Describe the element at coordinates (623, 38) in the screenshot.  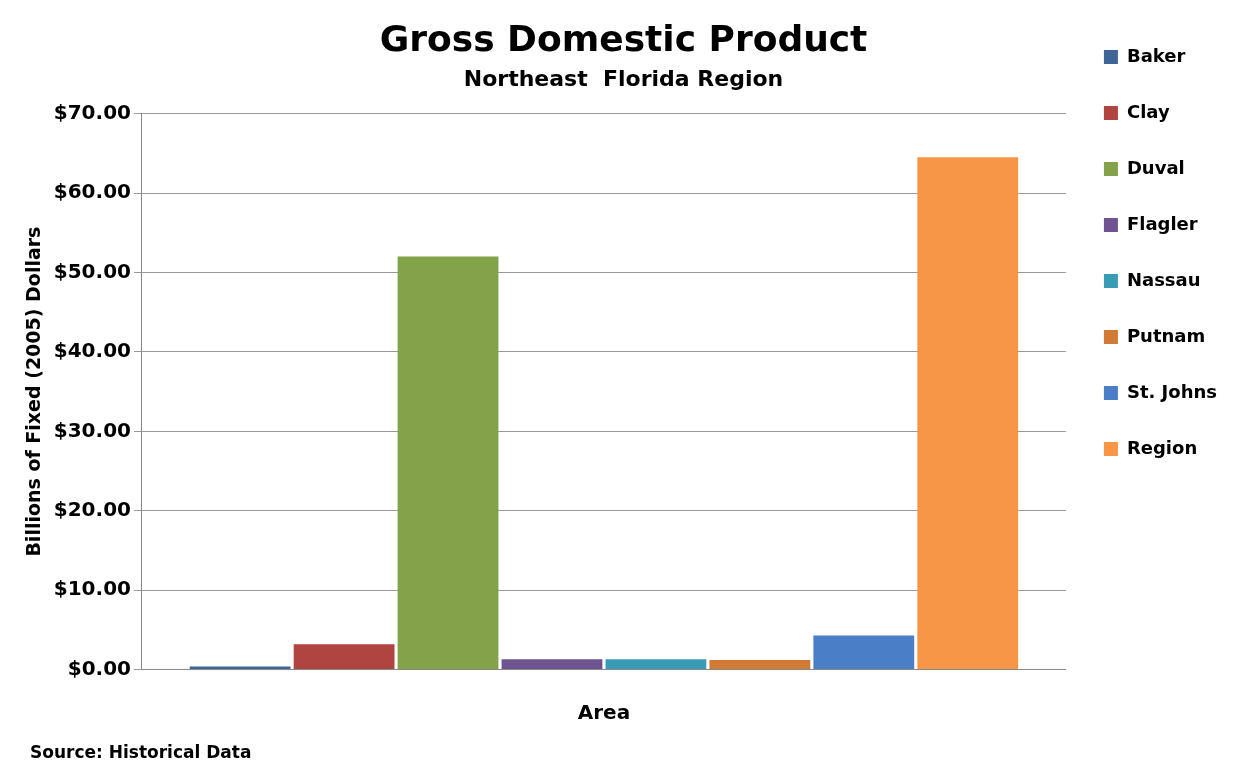
I see `chart-title: Gross Domestic Product` at that location.